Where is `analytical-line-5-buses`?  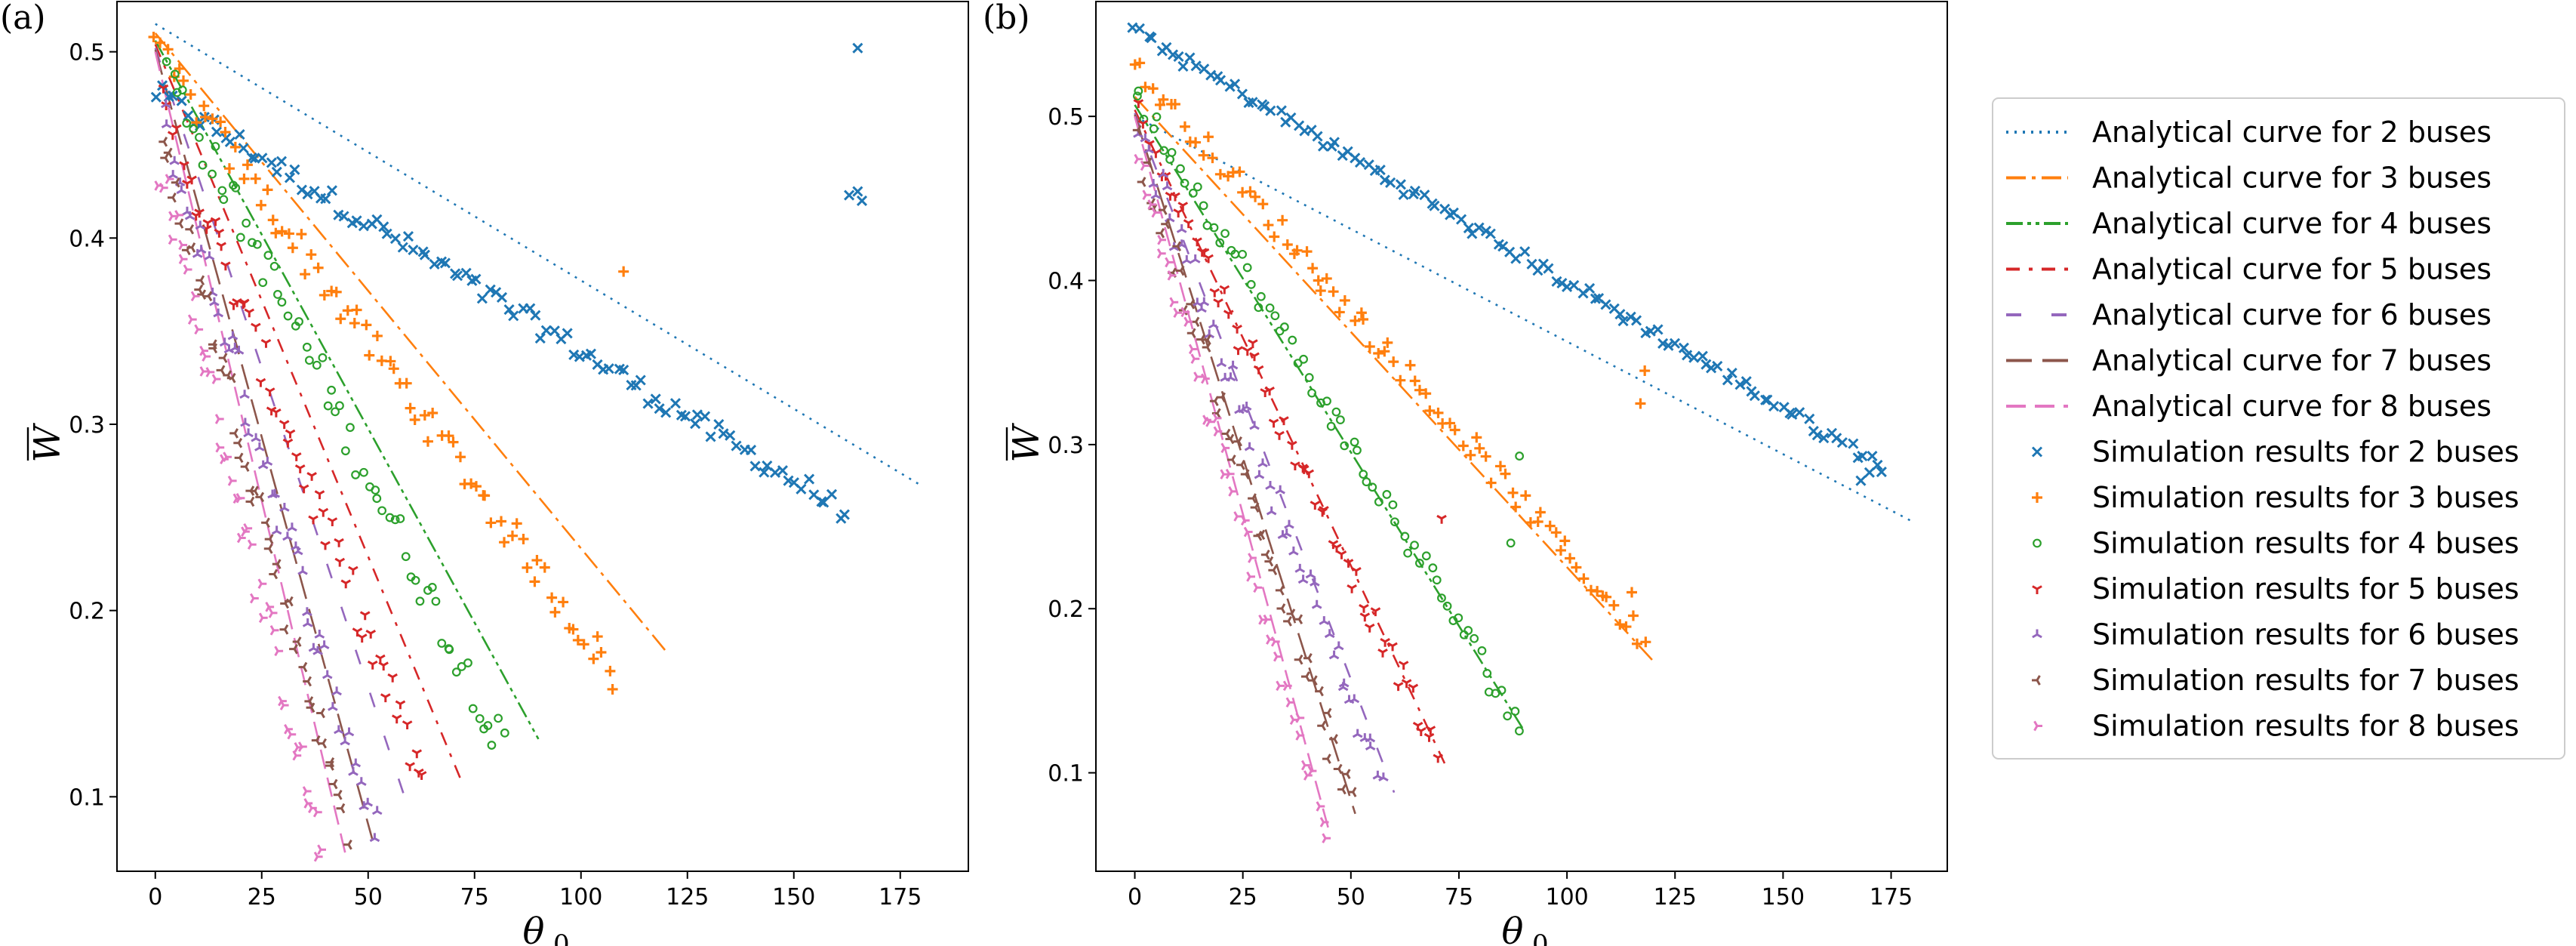 analytical-line-5-buses is located at coordinates (1290, 438).